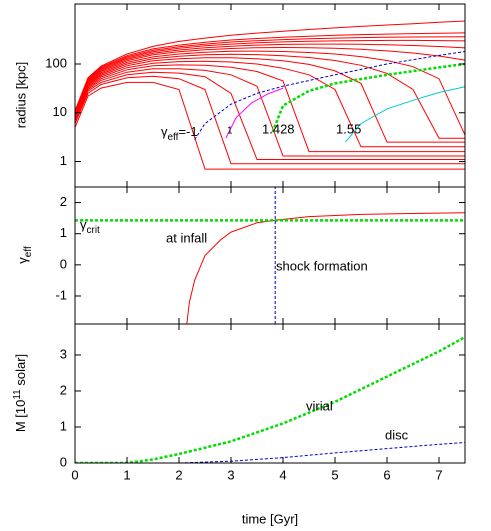 The image size is (491, 531). Describe the element at coordinates (74, 474) in the screenshot. I see `x-tick-label: 0` at that location.